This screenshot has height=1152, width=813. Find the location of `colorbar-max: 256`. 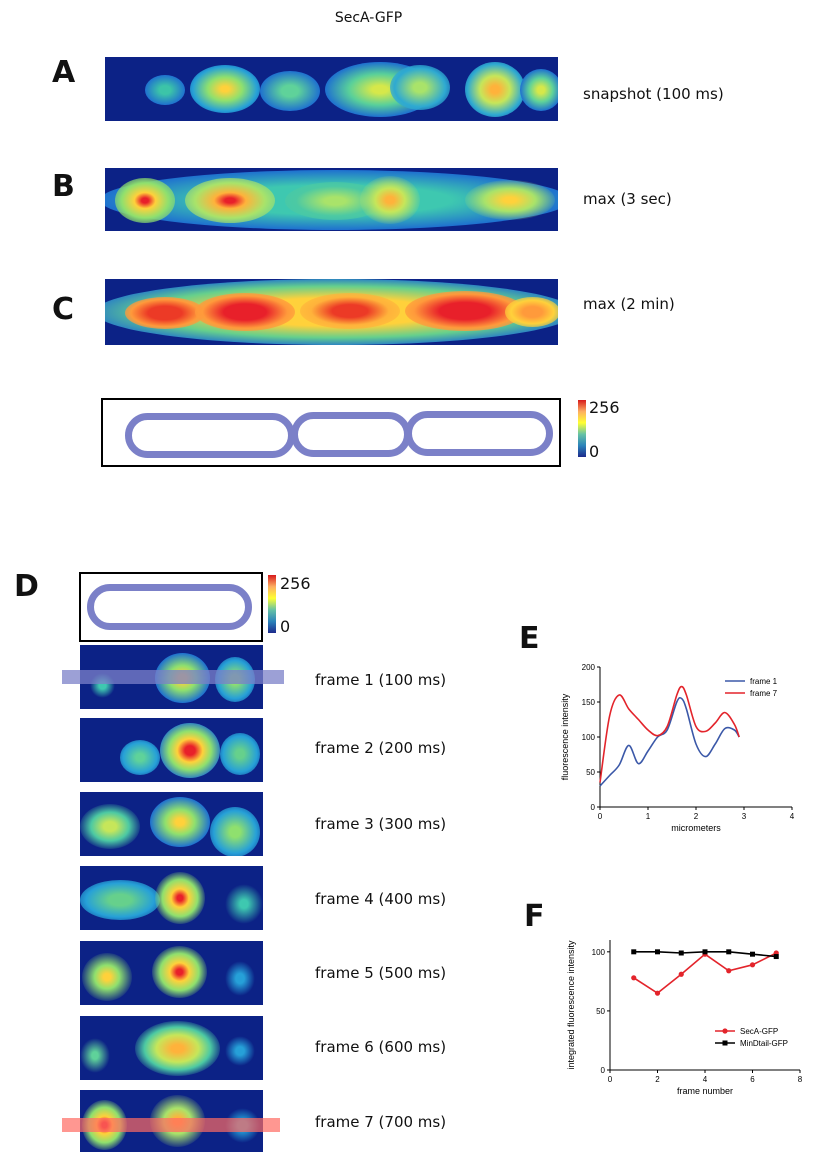

colorbar-max: 256 is located at coordinates (604, 407).